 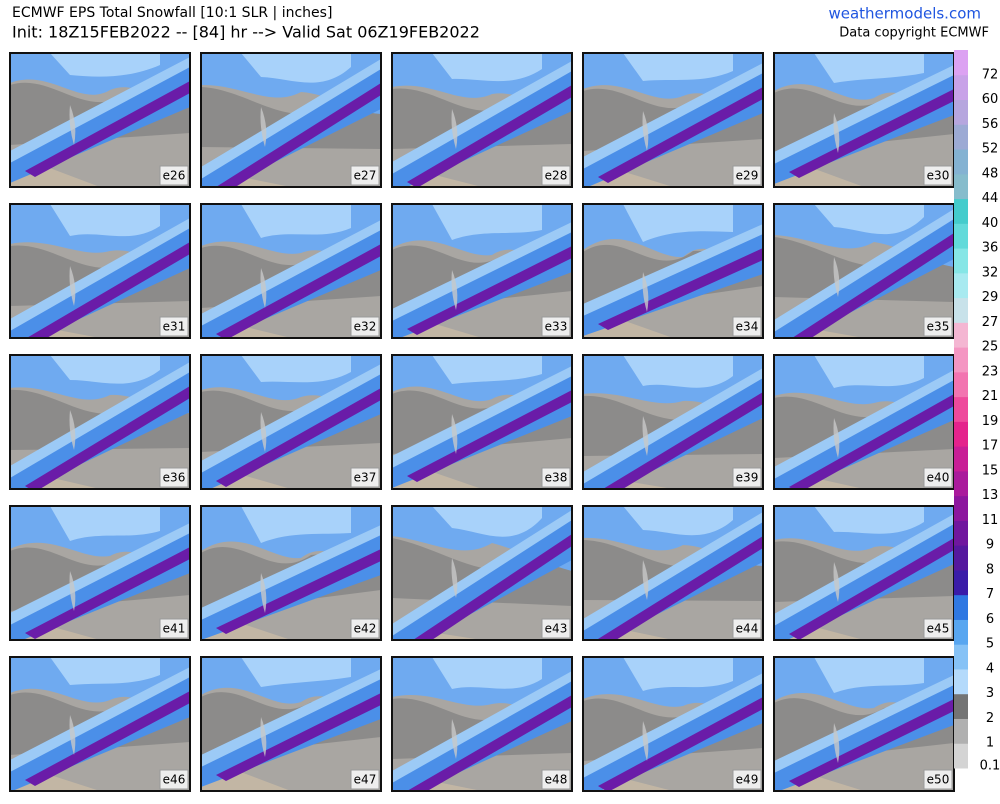 I want to click on map-panel: e47, so click(x=291, y=724).